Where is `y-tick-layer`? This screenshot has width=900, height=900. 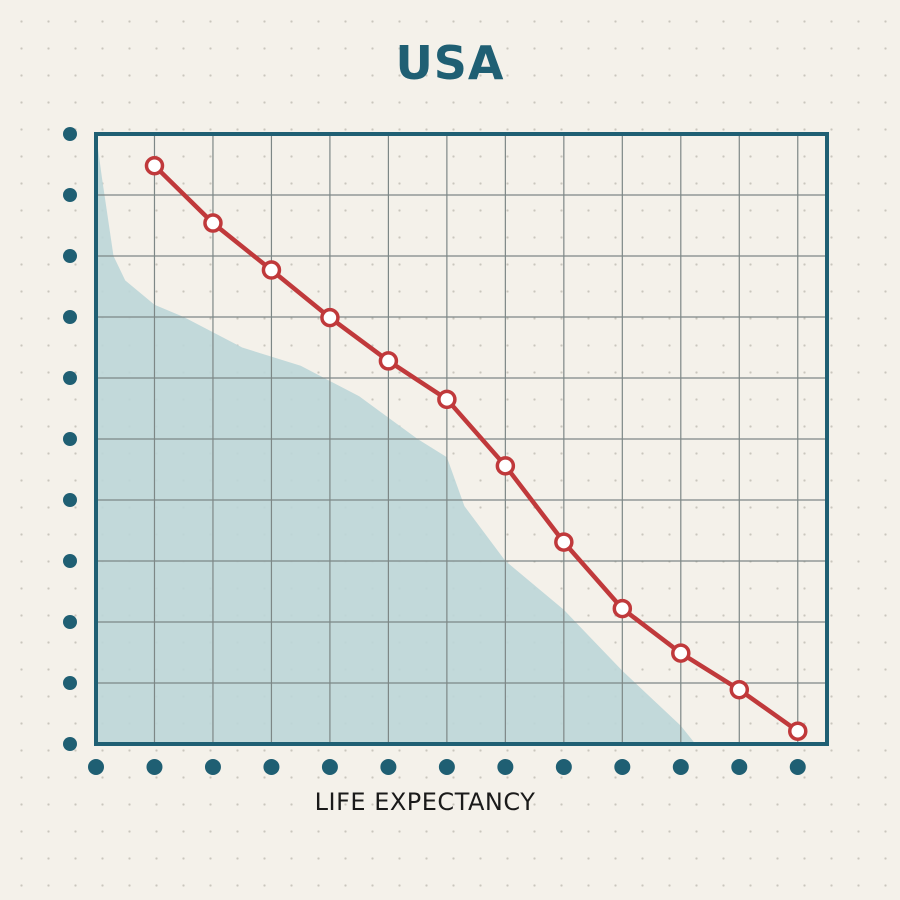 y-tick-layer is located at coordinates (70, 439).